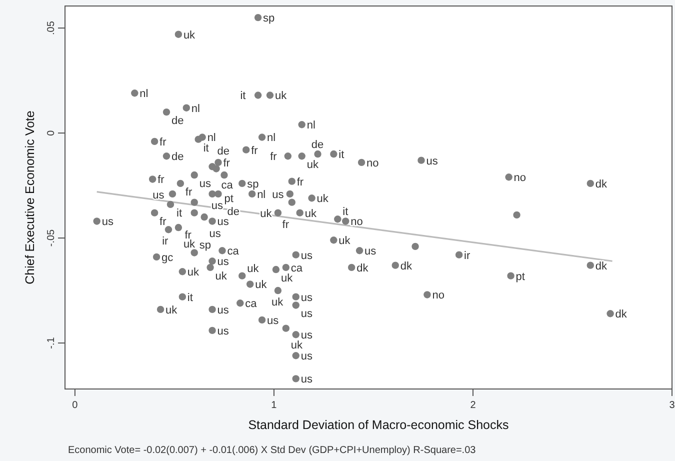 This screenshot has height=461, width=675. What do you see at coordinates (75, 405) in the screenshot?
I see `x-tick-label: 0` at bounding box center [75, 405].